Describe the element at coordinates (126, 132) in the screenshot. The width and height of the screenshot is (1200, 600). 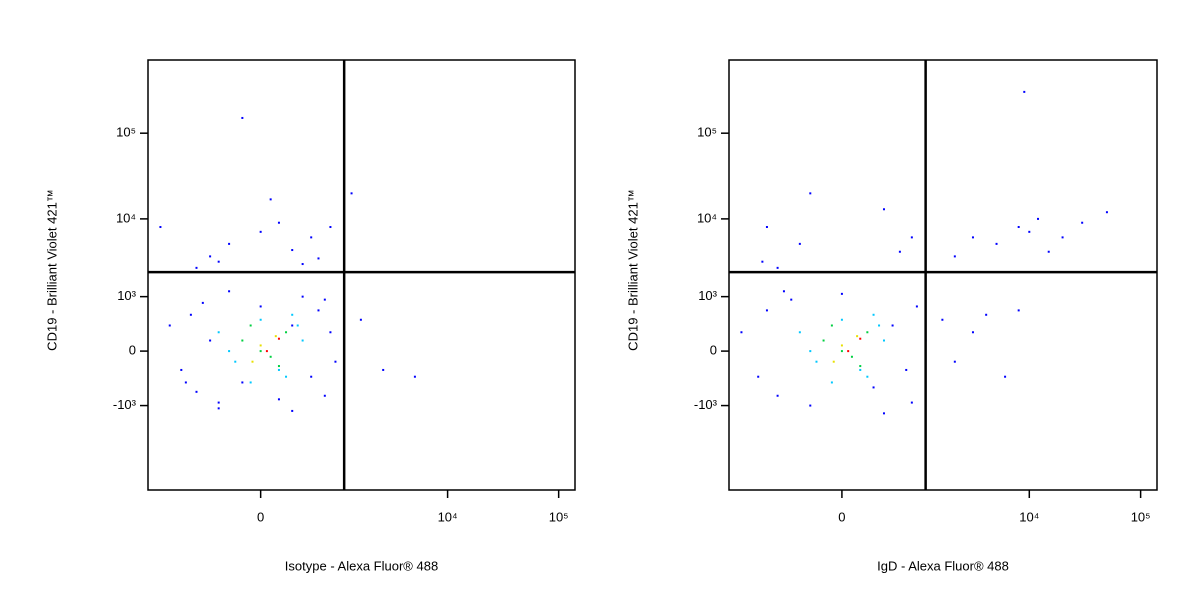
I see `y-tick-label: 10⁵` at that location.